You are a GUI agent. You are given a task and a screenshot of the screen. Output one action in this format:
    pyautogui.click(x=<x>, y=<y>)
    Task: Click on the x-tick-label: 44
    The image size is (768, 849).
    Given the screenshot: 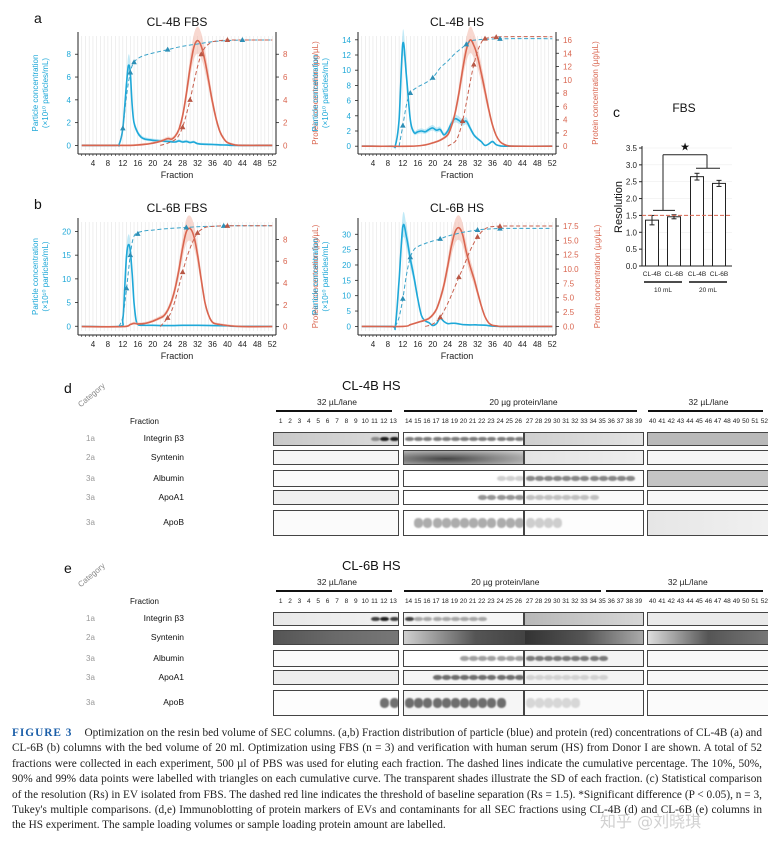 What is the action you would take?
    pyautogui.click(x=522, y=344)
    